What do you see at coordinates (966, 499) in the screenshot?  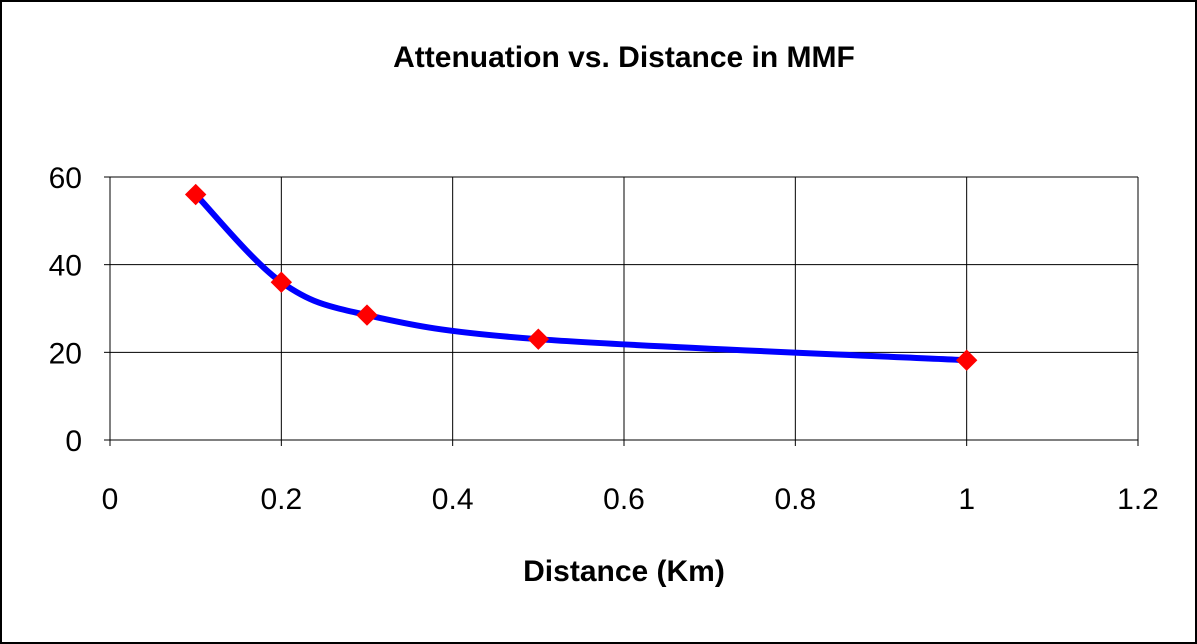 I see `x-tick-label: 1` at bounding box center [966, 499].